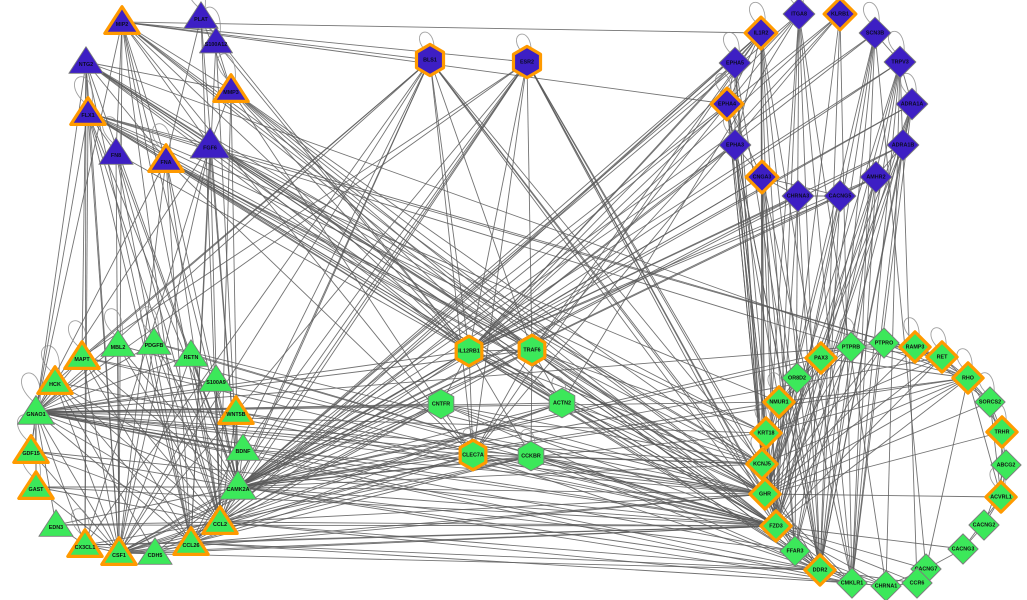 The width and height of the screenshot is (1027, 600). I want to click on graph-node: RHO, so click(968, 378).